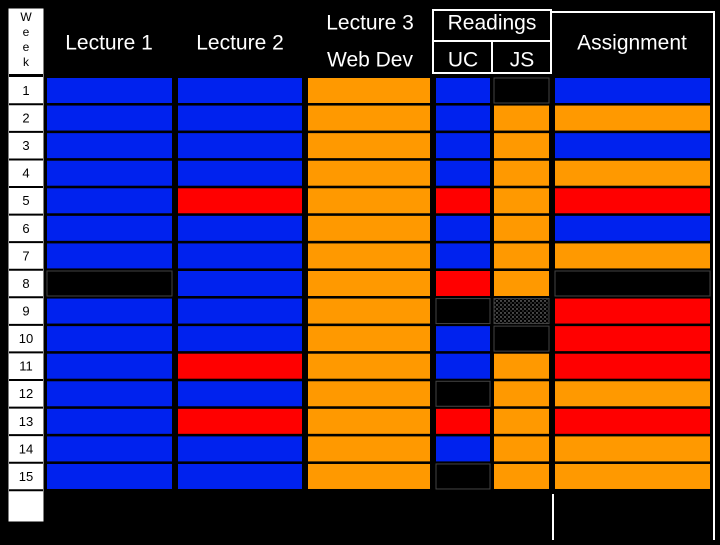  What do you see at coordinates (109, 43) in the screenshot?
I see `column-header: Lecture 1` at bounding box center [109, 43].